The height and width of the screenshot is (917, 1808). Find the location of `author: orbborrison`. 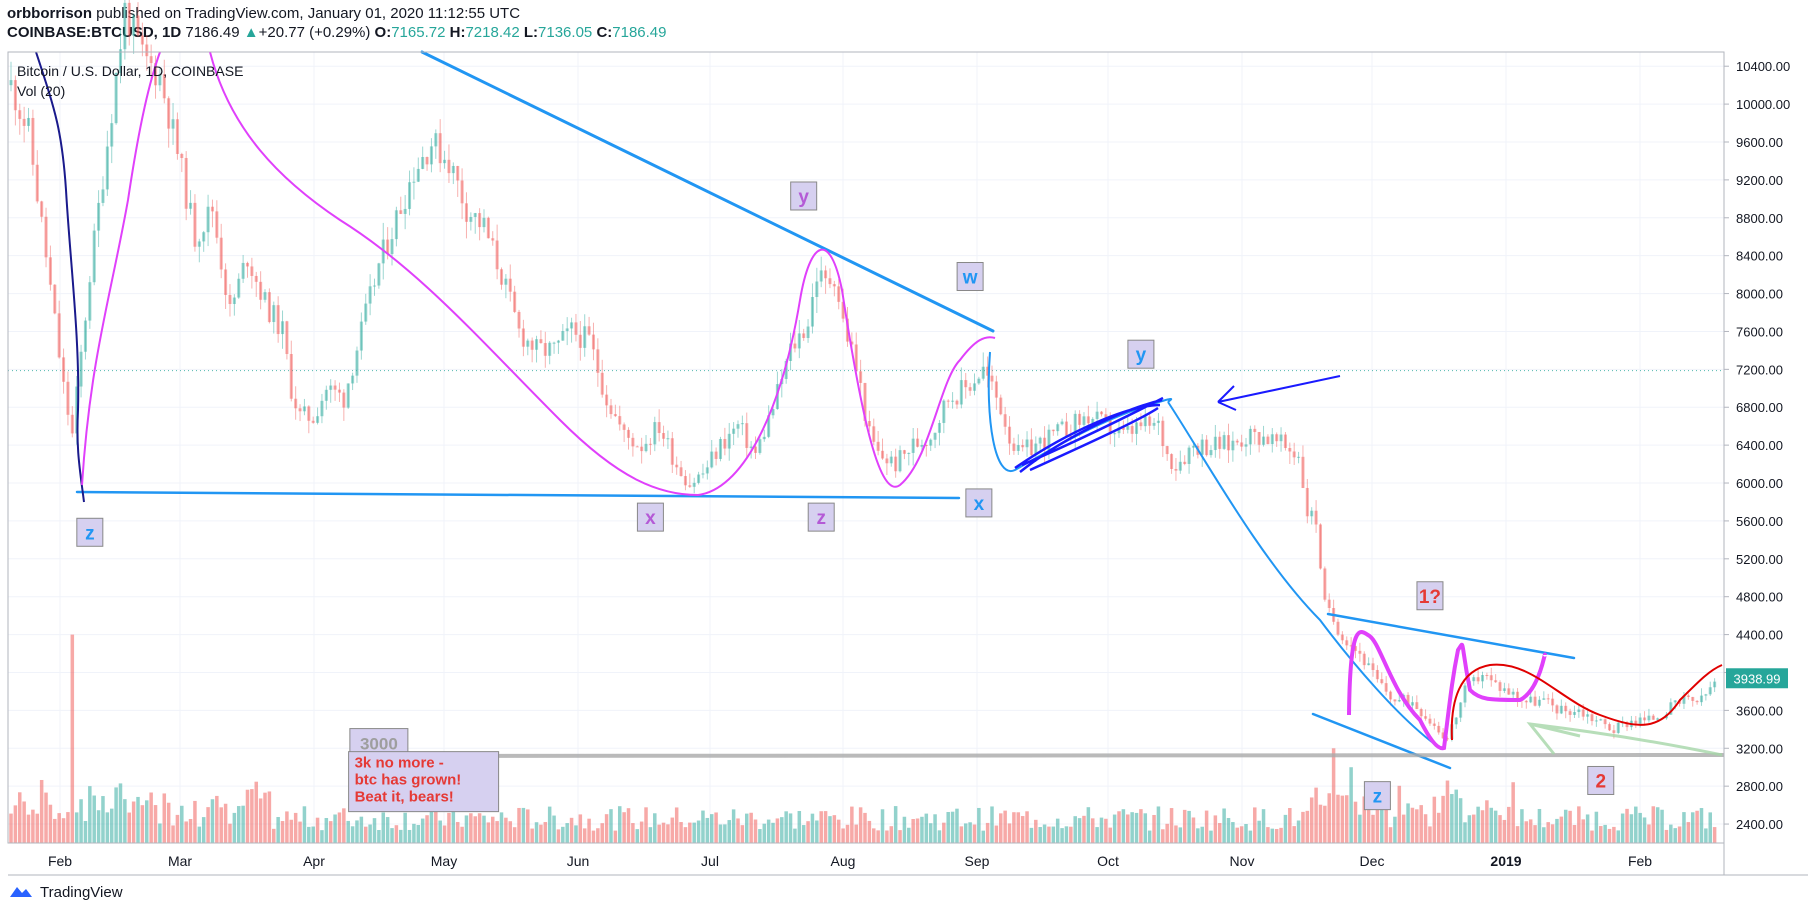

author: orbborrison is located at coordinates (49, 13).